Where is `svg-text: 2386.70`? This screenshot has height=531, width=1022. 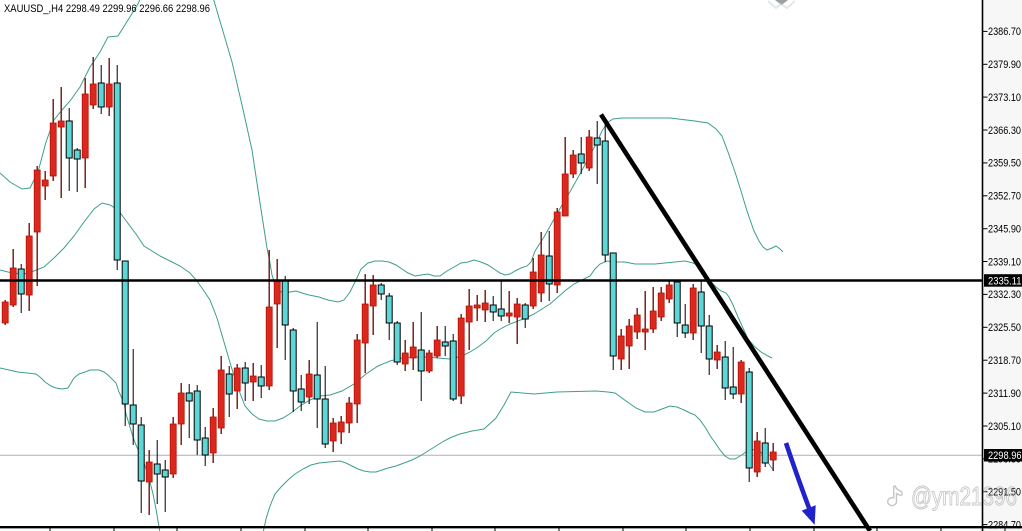 svg-text: 2386.70 is located at coordinates (1004, 32).